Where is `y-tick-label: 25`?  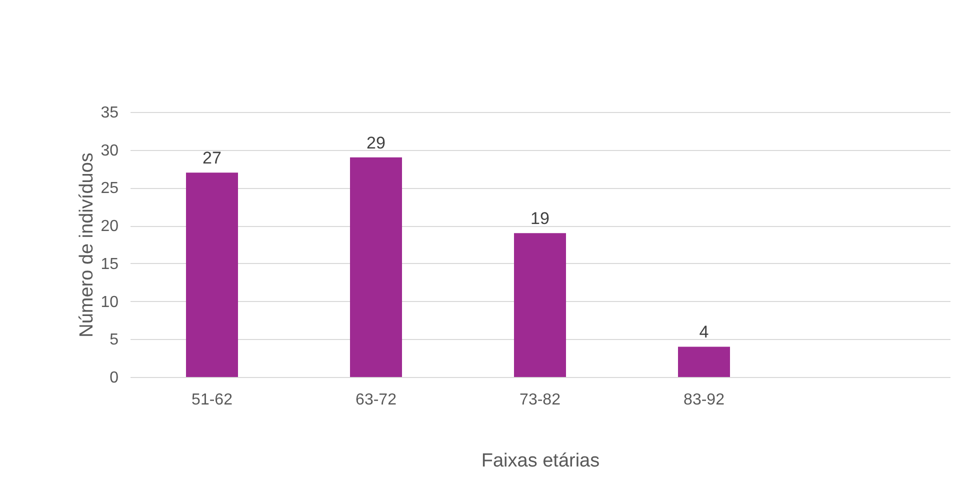
y-tick-label: 25 is located at coordinates (109, 189).